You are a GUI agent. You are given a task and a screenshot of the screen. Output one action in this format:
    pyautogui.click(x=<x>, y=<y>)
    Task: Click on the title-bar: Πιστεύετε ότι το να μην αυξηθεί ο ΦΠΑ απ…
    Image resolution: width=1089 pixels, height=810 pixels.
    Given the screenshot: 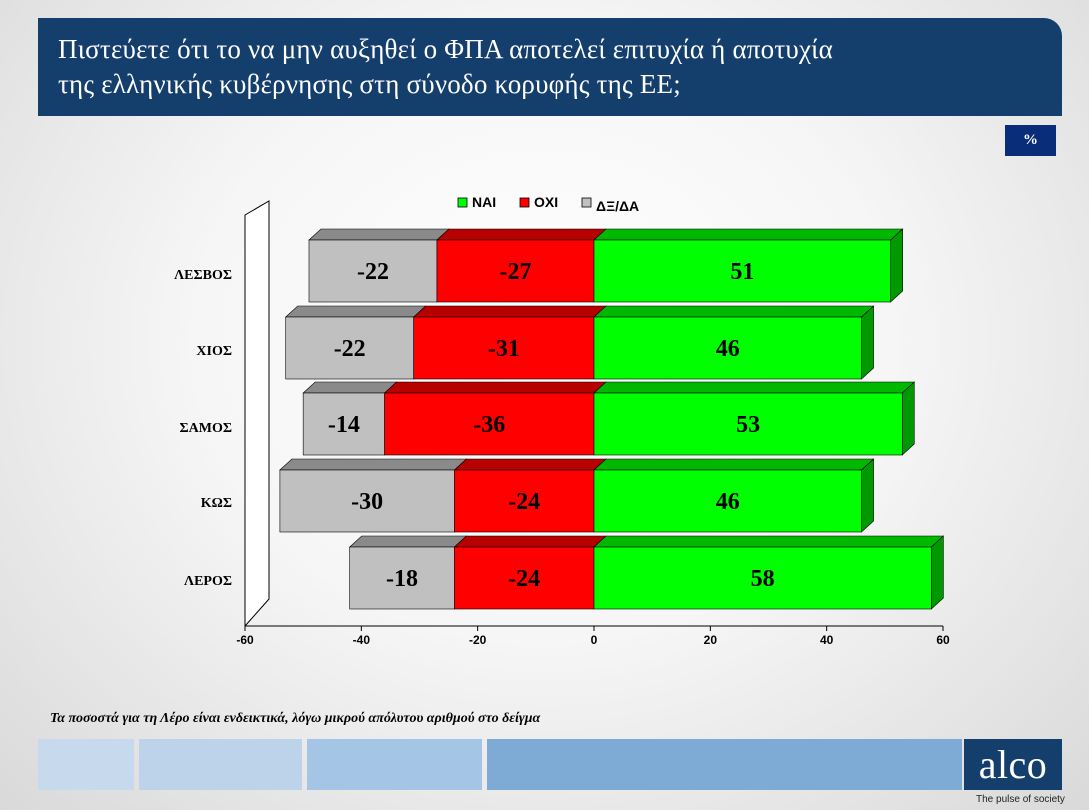 What is the action you would take?
    pyautogui.click(x=550, y=67)
    